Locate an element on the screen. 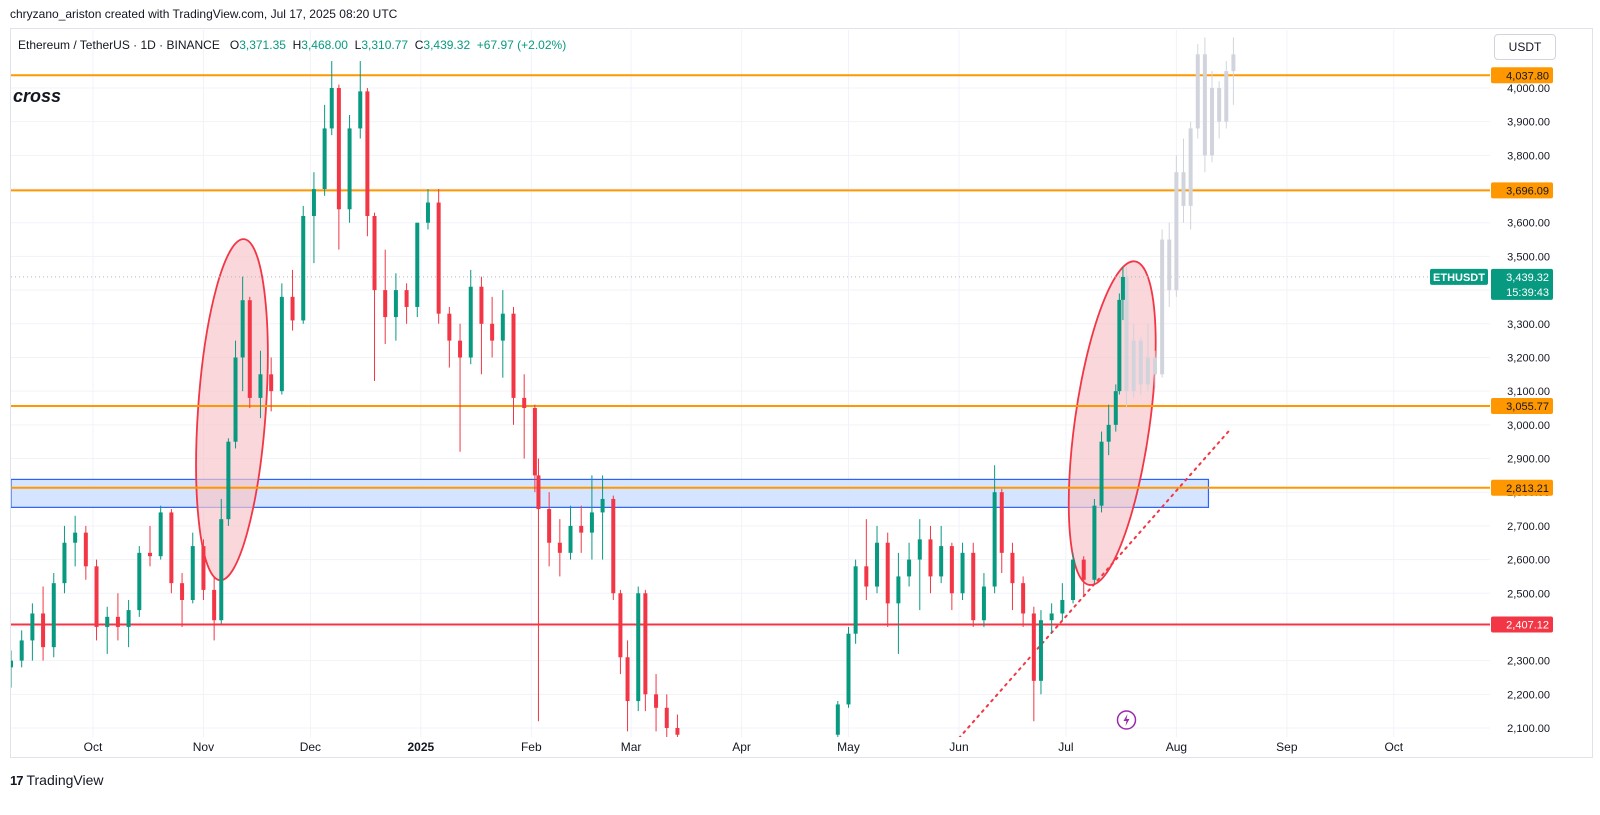  price-tick-label: 3,200.00 is located at coordinates (1528, 358).